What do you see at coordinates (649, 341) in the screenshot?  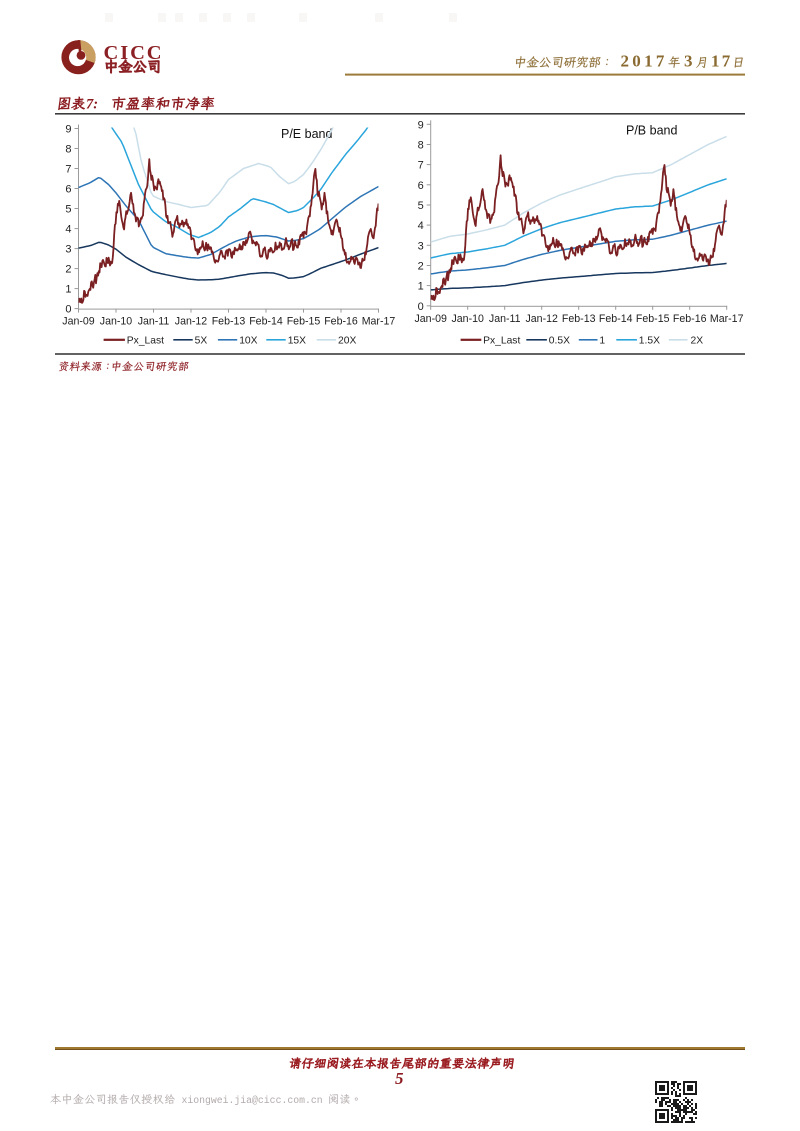 I see `svg-text: 1.5X` at bounding box center [649, 341].